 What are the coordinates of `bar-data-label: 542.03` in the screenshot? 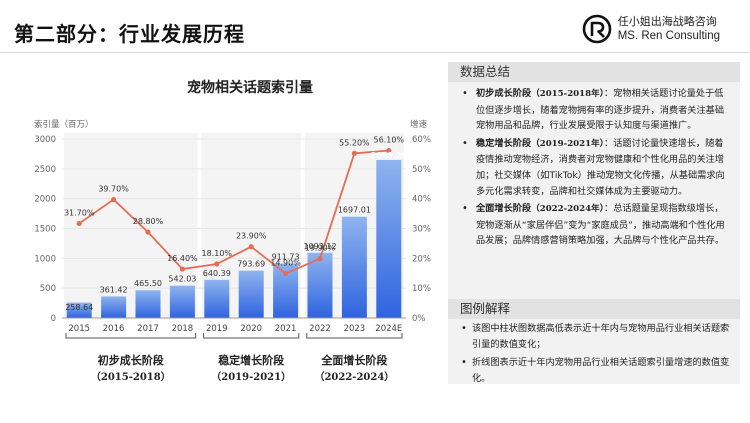 It's located at (182, 279).